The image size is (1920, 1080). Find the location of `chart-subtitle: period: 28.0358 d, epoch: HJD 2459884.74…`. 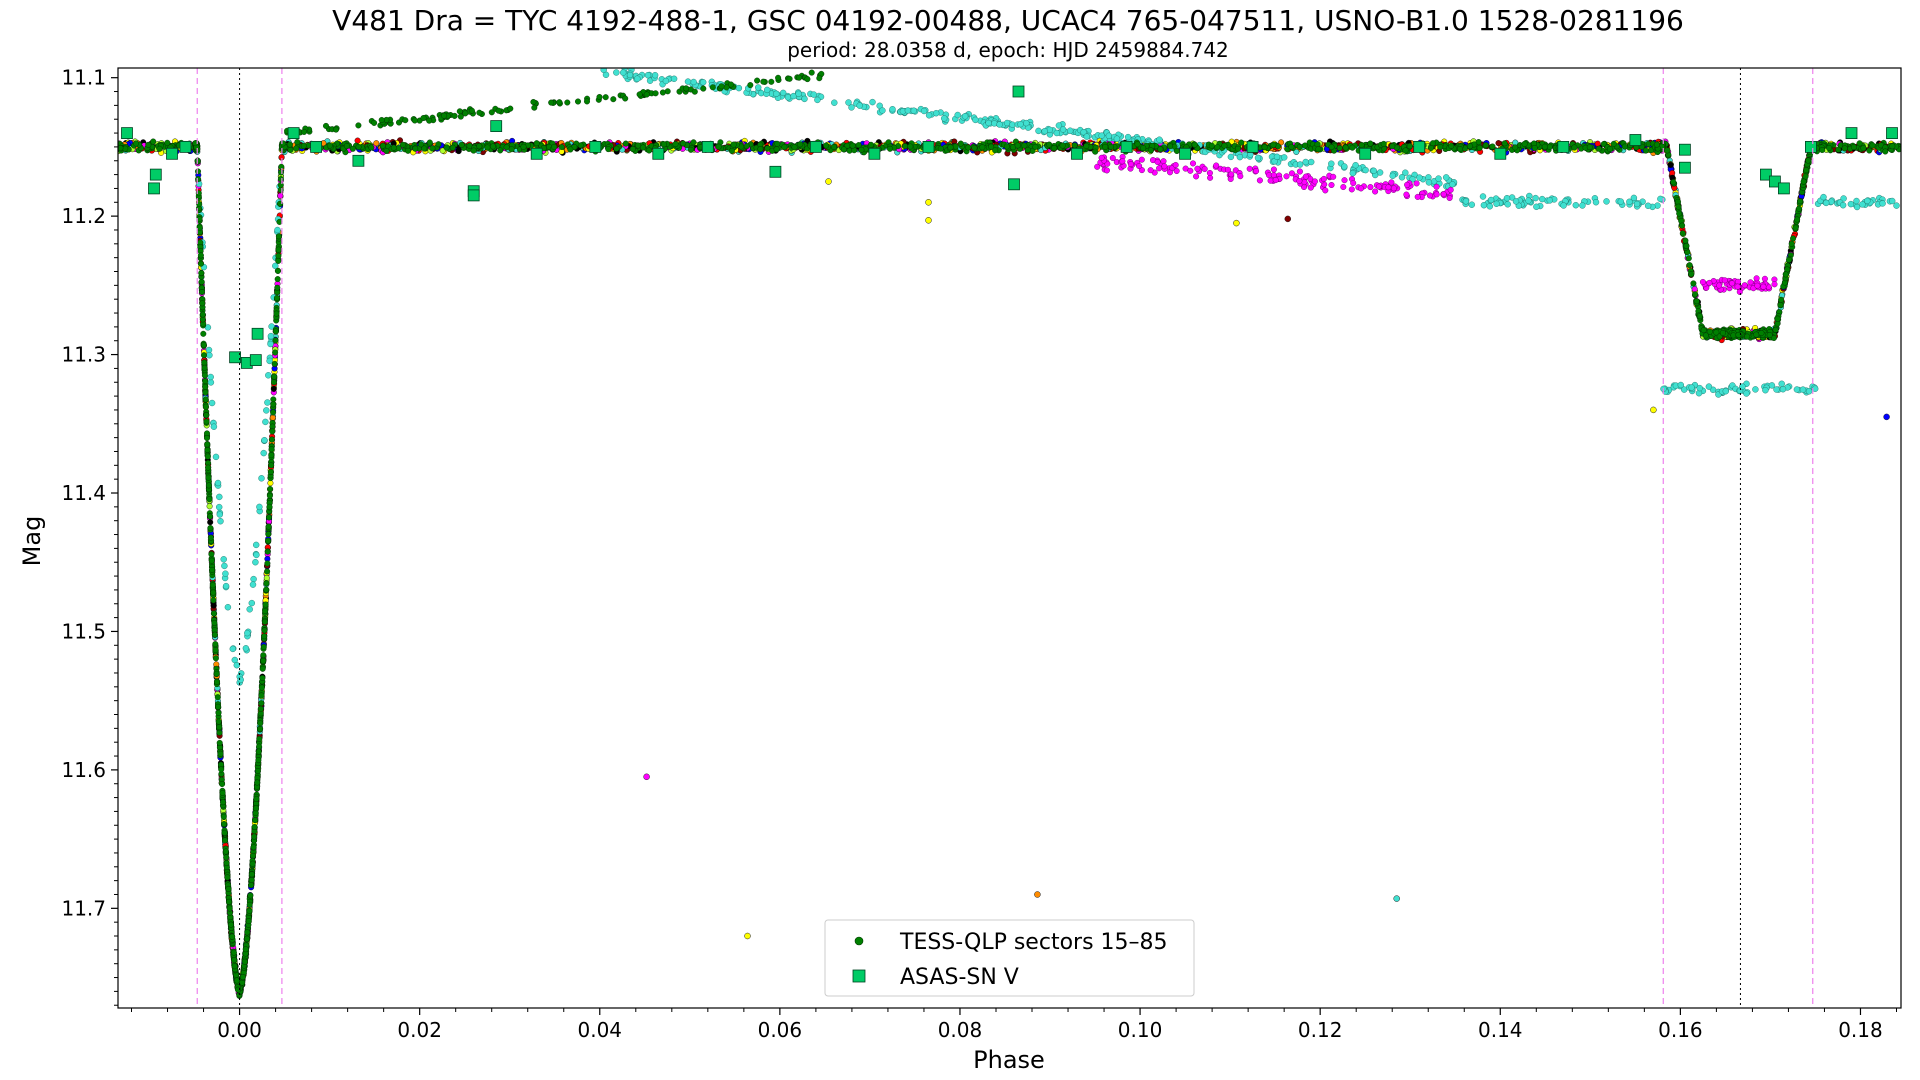

chart-subtitle: period: 28.0358 d, epoch: HJD 2459884.74… is located at coordinates (1008, 50).